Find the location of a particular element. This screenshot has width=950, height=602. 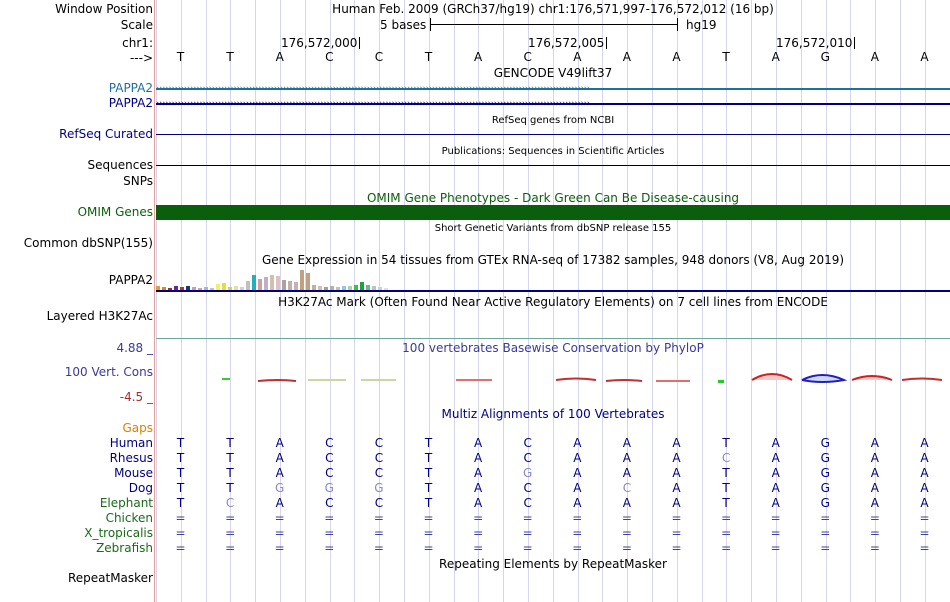

grid-line is located at coordinates (851, 301).